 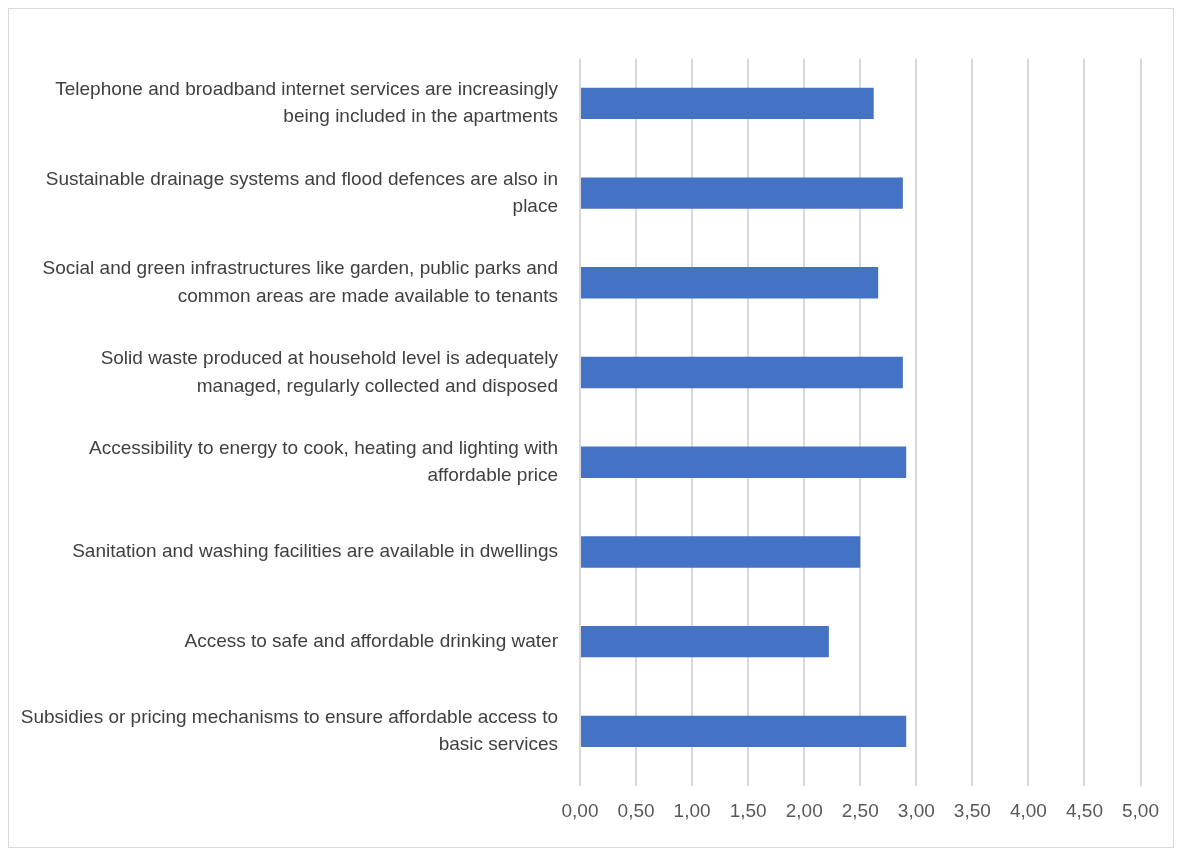 I want to click on x-tick-label: 2,00, so click(x=804, y=810).